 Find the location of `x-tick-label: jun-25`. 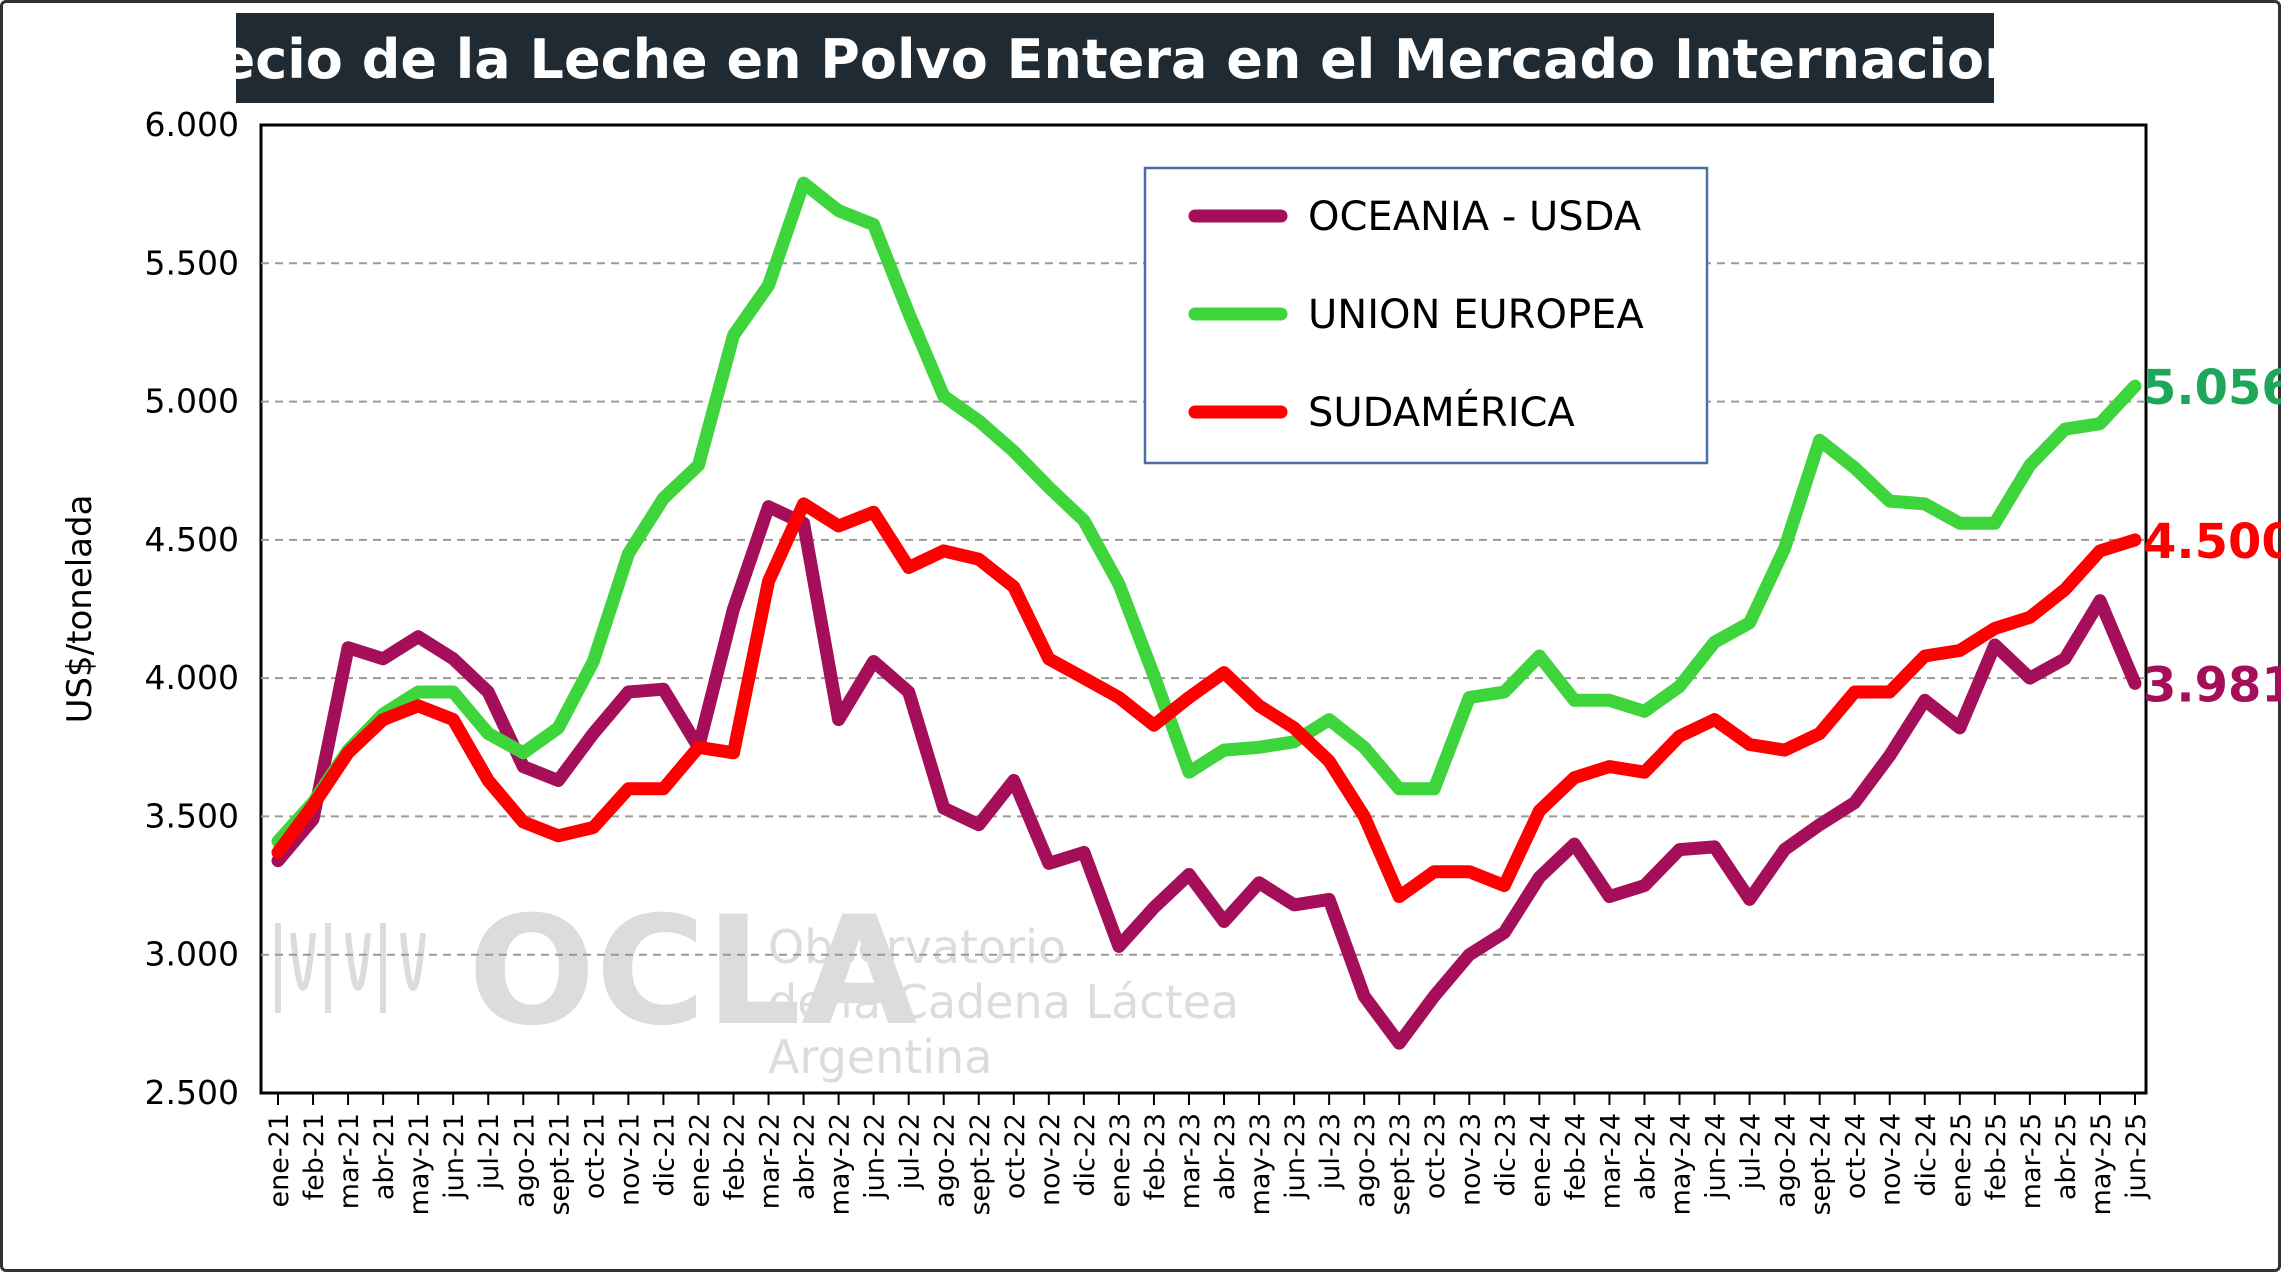

x-tick-label: jun-25 is located at coordinates (2136, 1156).